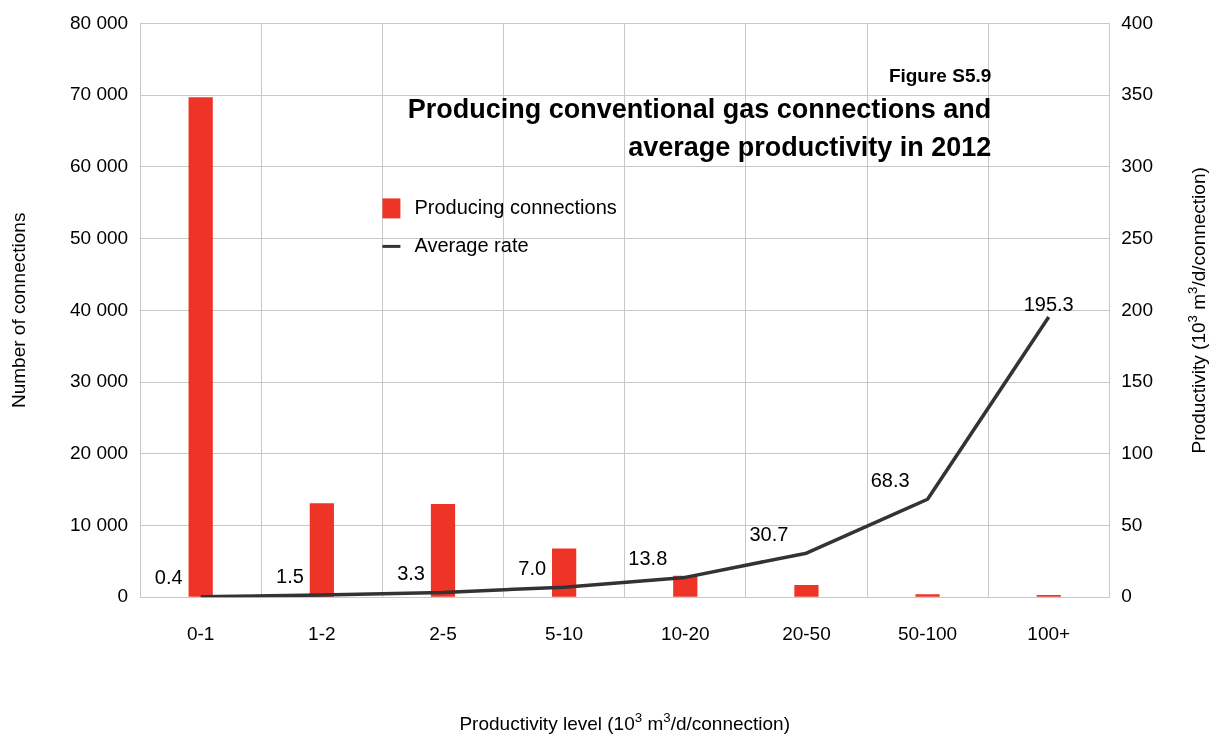  I want to click on y2-tick-label: 350, so click(1137, 94).